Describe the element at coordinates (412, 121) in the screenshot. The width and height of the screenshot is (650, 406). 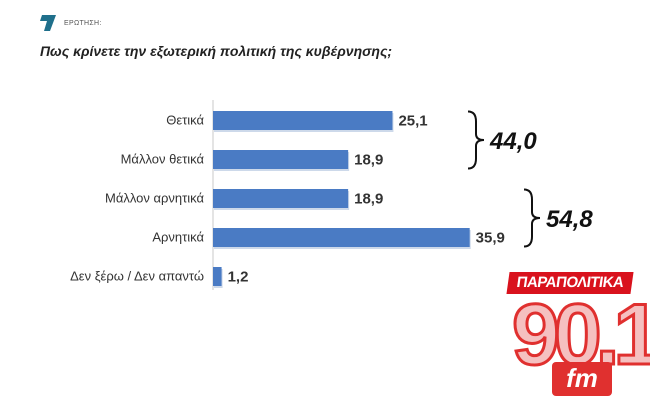
I see `data-label: 25,1` at that location.